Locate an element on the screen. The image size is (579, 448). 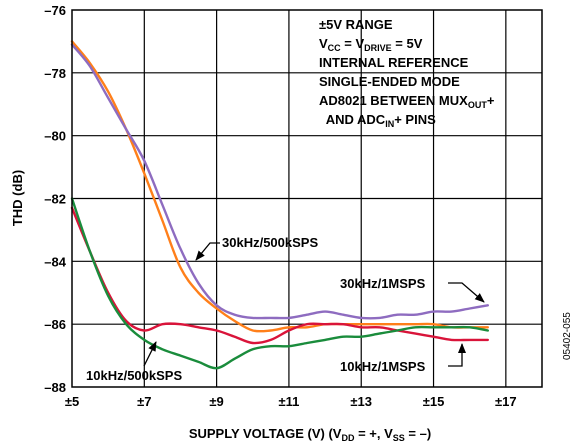
y-tick-labels: –88 –86 –84 –82 –80 –78 –76 is located at coordinates (55, 199).